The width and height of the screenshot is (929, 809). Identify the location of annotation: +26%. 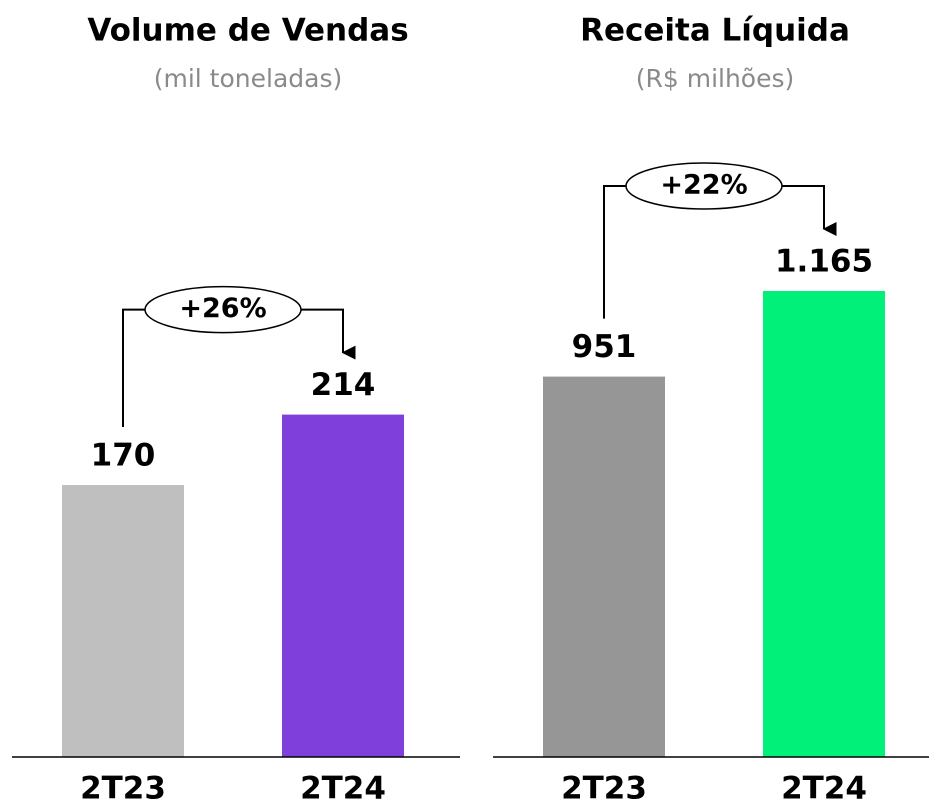
(222, 308).